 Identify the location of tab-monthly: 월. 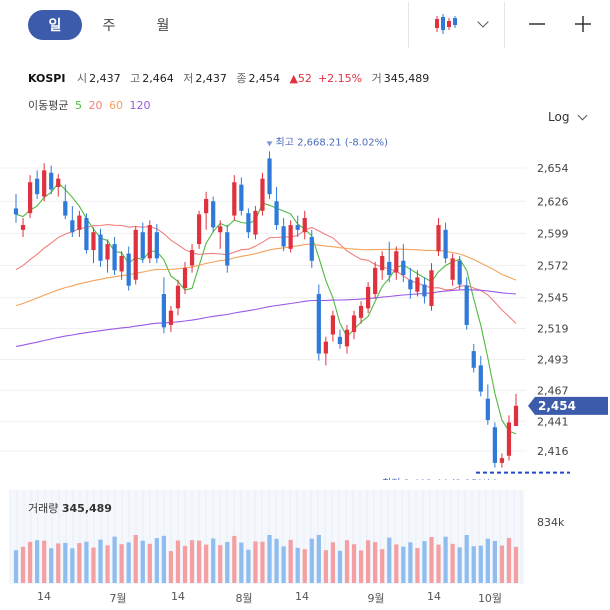
(163, 26).